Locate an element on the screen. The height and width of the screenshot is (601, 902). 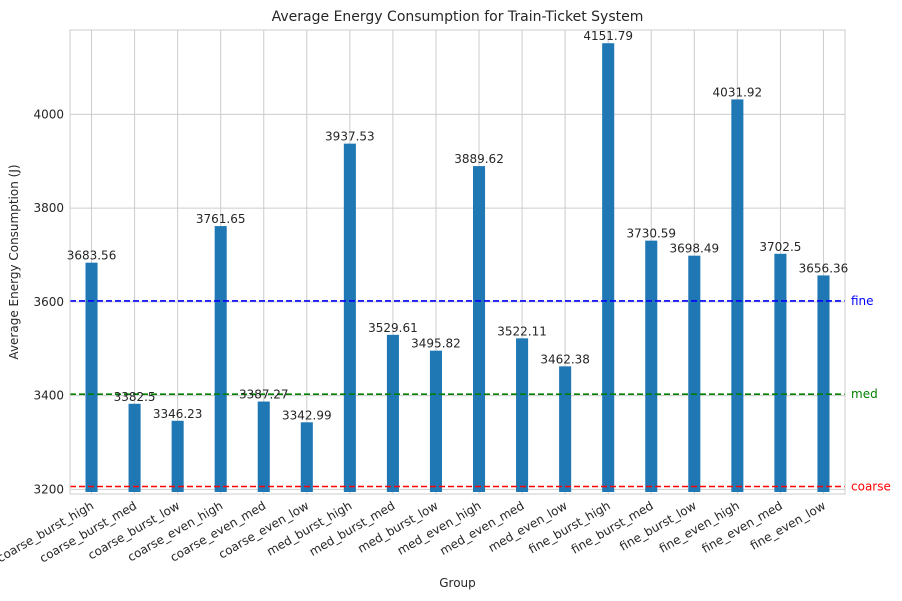
bar-value-label: 3698.49 is located at coordinates (694, 249).